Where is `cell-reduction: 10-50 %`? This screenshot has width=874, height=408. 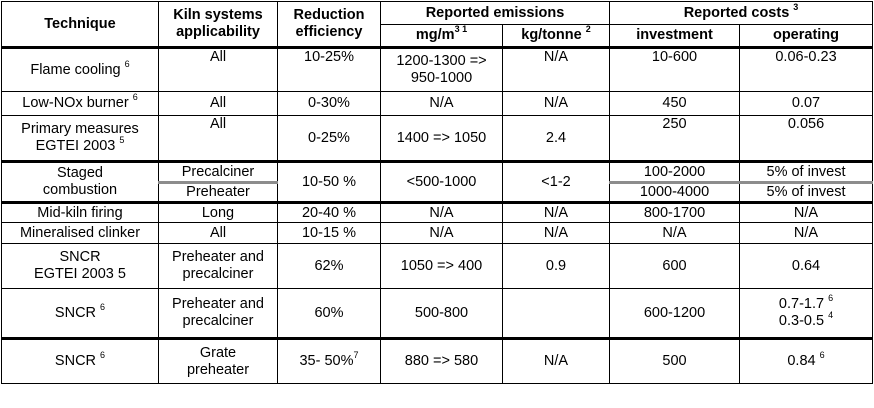
cell-reduction: 10-50 % is located at coordinates (329, 181).